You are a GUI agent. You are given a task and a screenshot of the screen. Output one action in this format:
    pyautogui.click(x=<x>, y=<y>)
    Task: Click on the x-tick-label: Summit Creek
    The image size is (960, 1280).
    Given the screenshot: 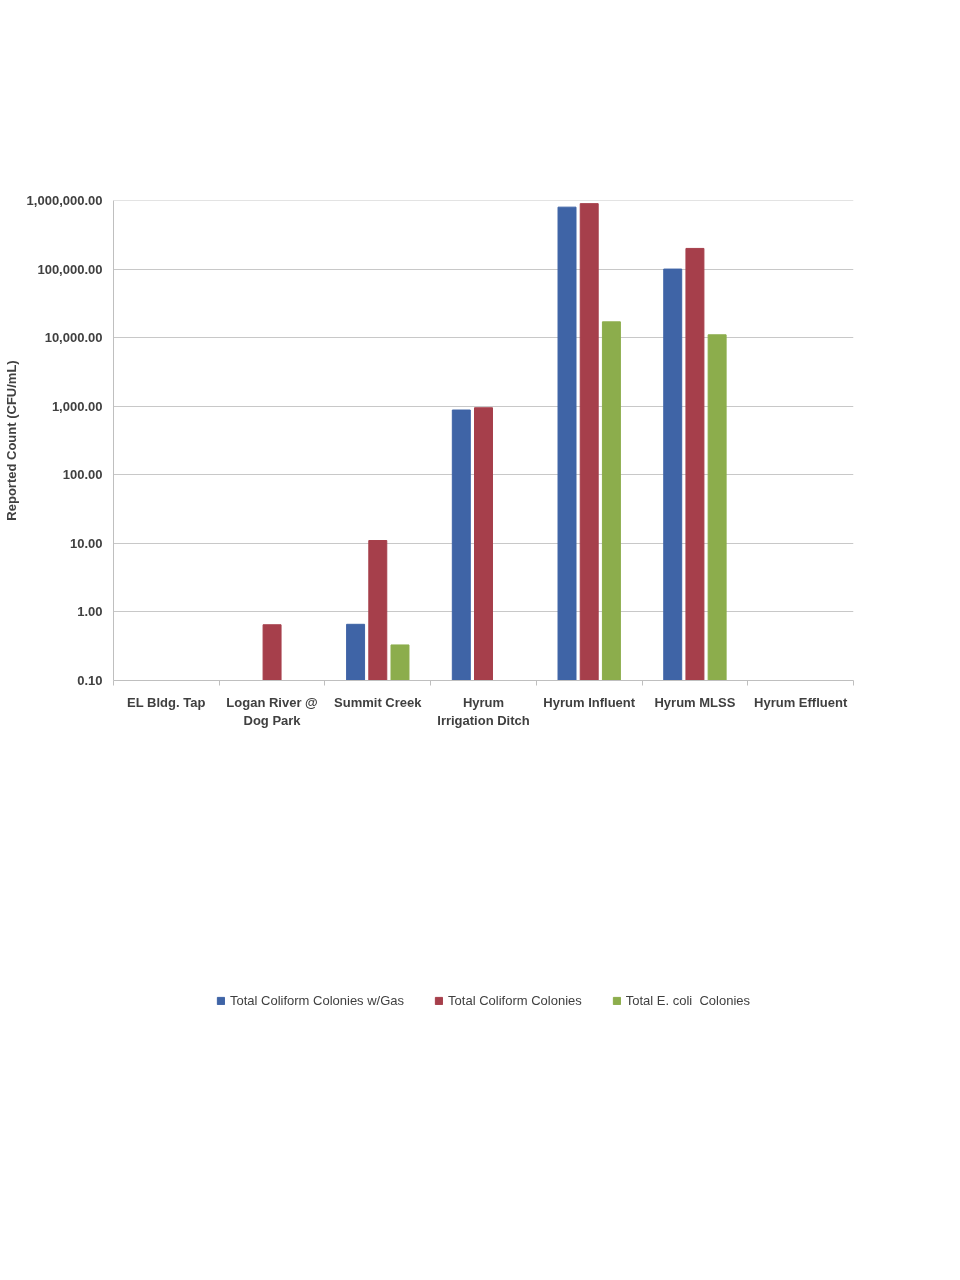 What is the action you would take?
    pyautogui.click(x=378, y=702)
    